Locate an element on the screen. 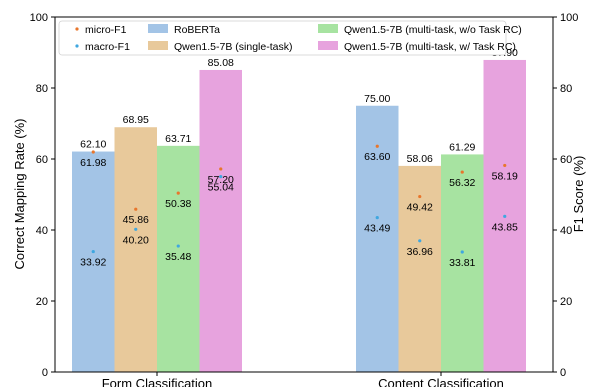  score-value-label: 61.98 is located at coordinates (93, 163).